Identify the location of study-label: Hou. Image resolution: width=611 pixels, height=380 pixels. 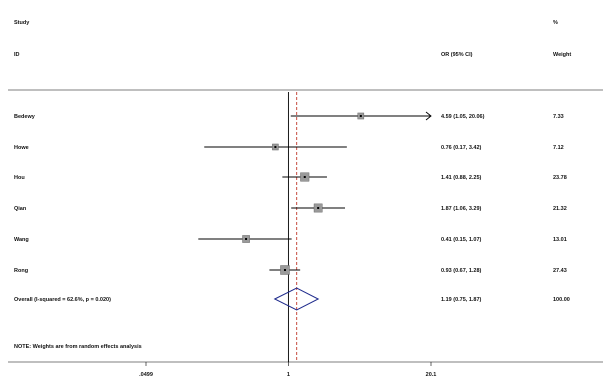
(19, 178).